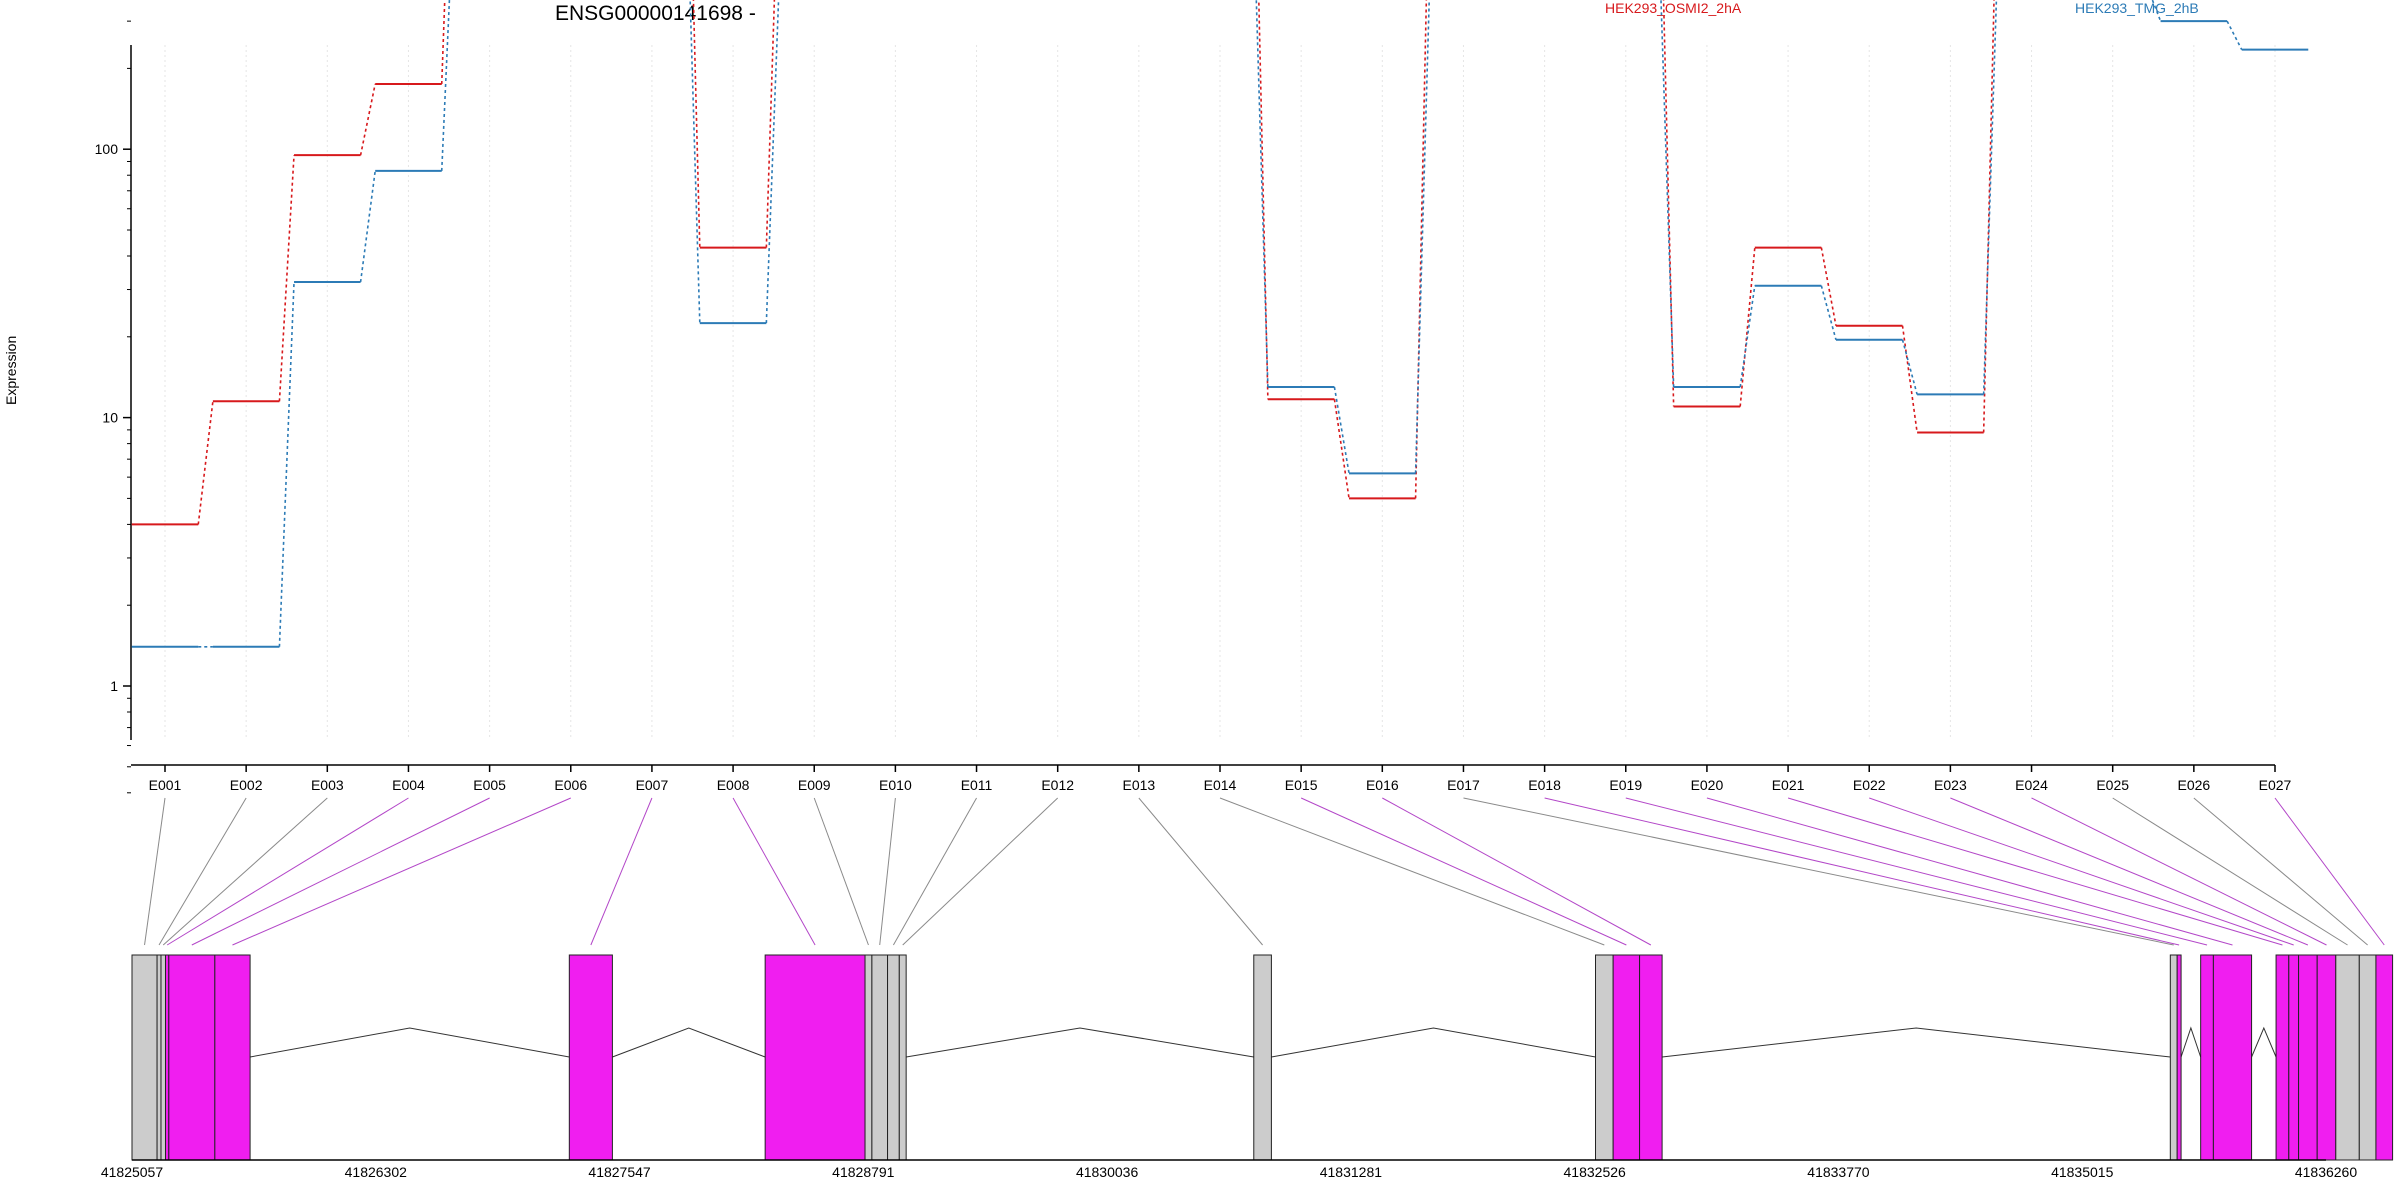 Image resolution: width=2400 pixels, height=1200 pixels. What do you see at coordinates (863, 1172) in the screenshot?
I see `coordinate-label-41828791: 41828791` at bounding box center [863, 1172].